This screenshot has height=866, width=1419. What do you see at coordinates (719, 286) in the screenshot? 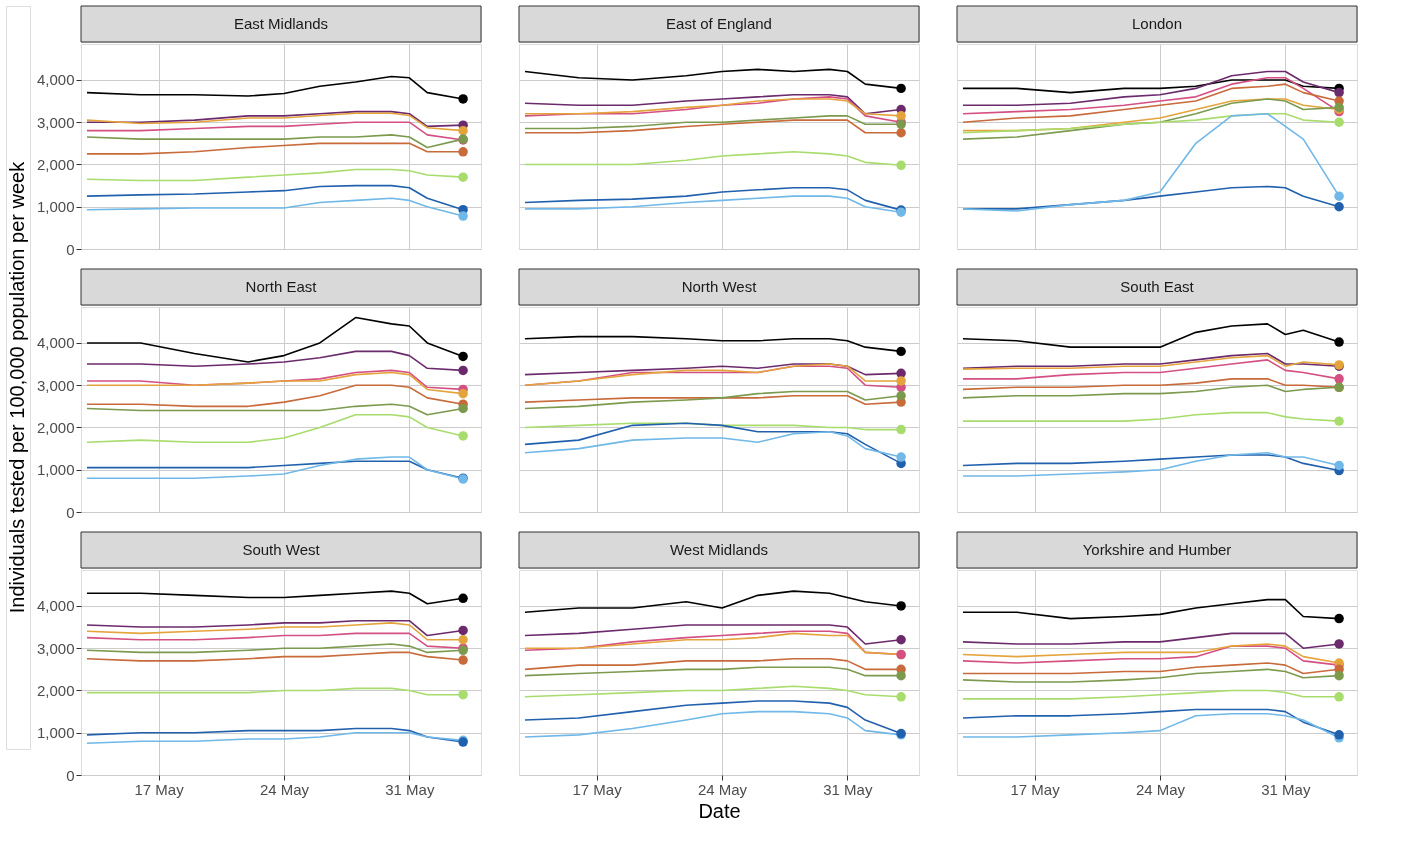
I see `chart-title: North West` at bounding box center [719, 286].